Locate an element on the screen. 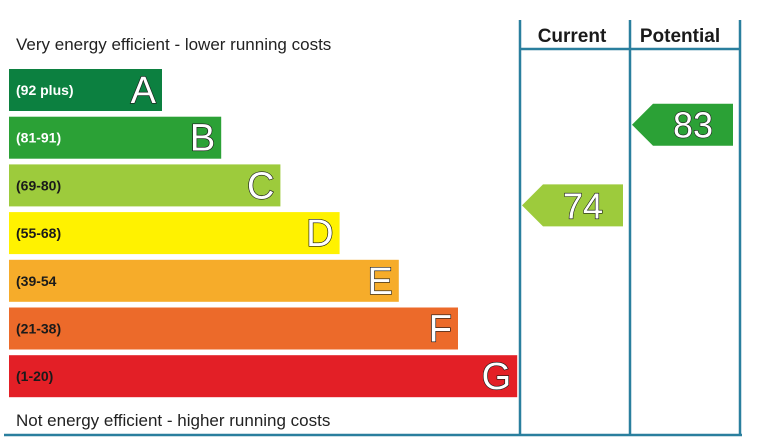 Image resolution: width=758 pixels, height=448 pixels. current-rating-arrow is located at coordinates (572, 205).